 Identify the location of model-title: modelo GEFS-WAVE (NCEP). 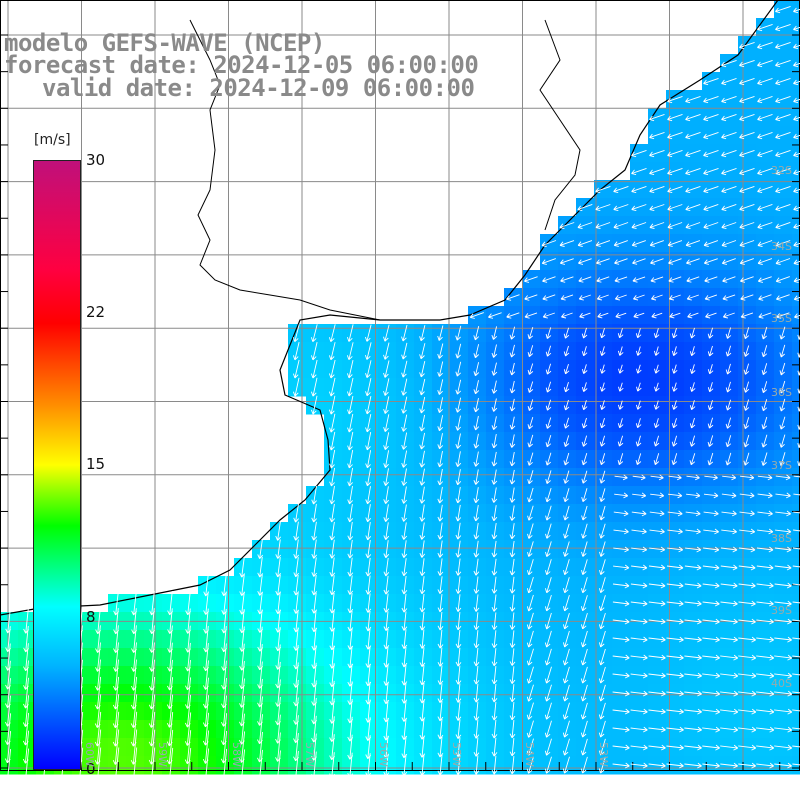
(164, 43).